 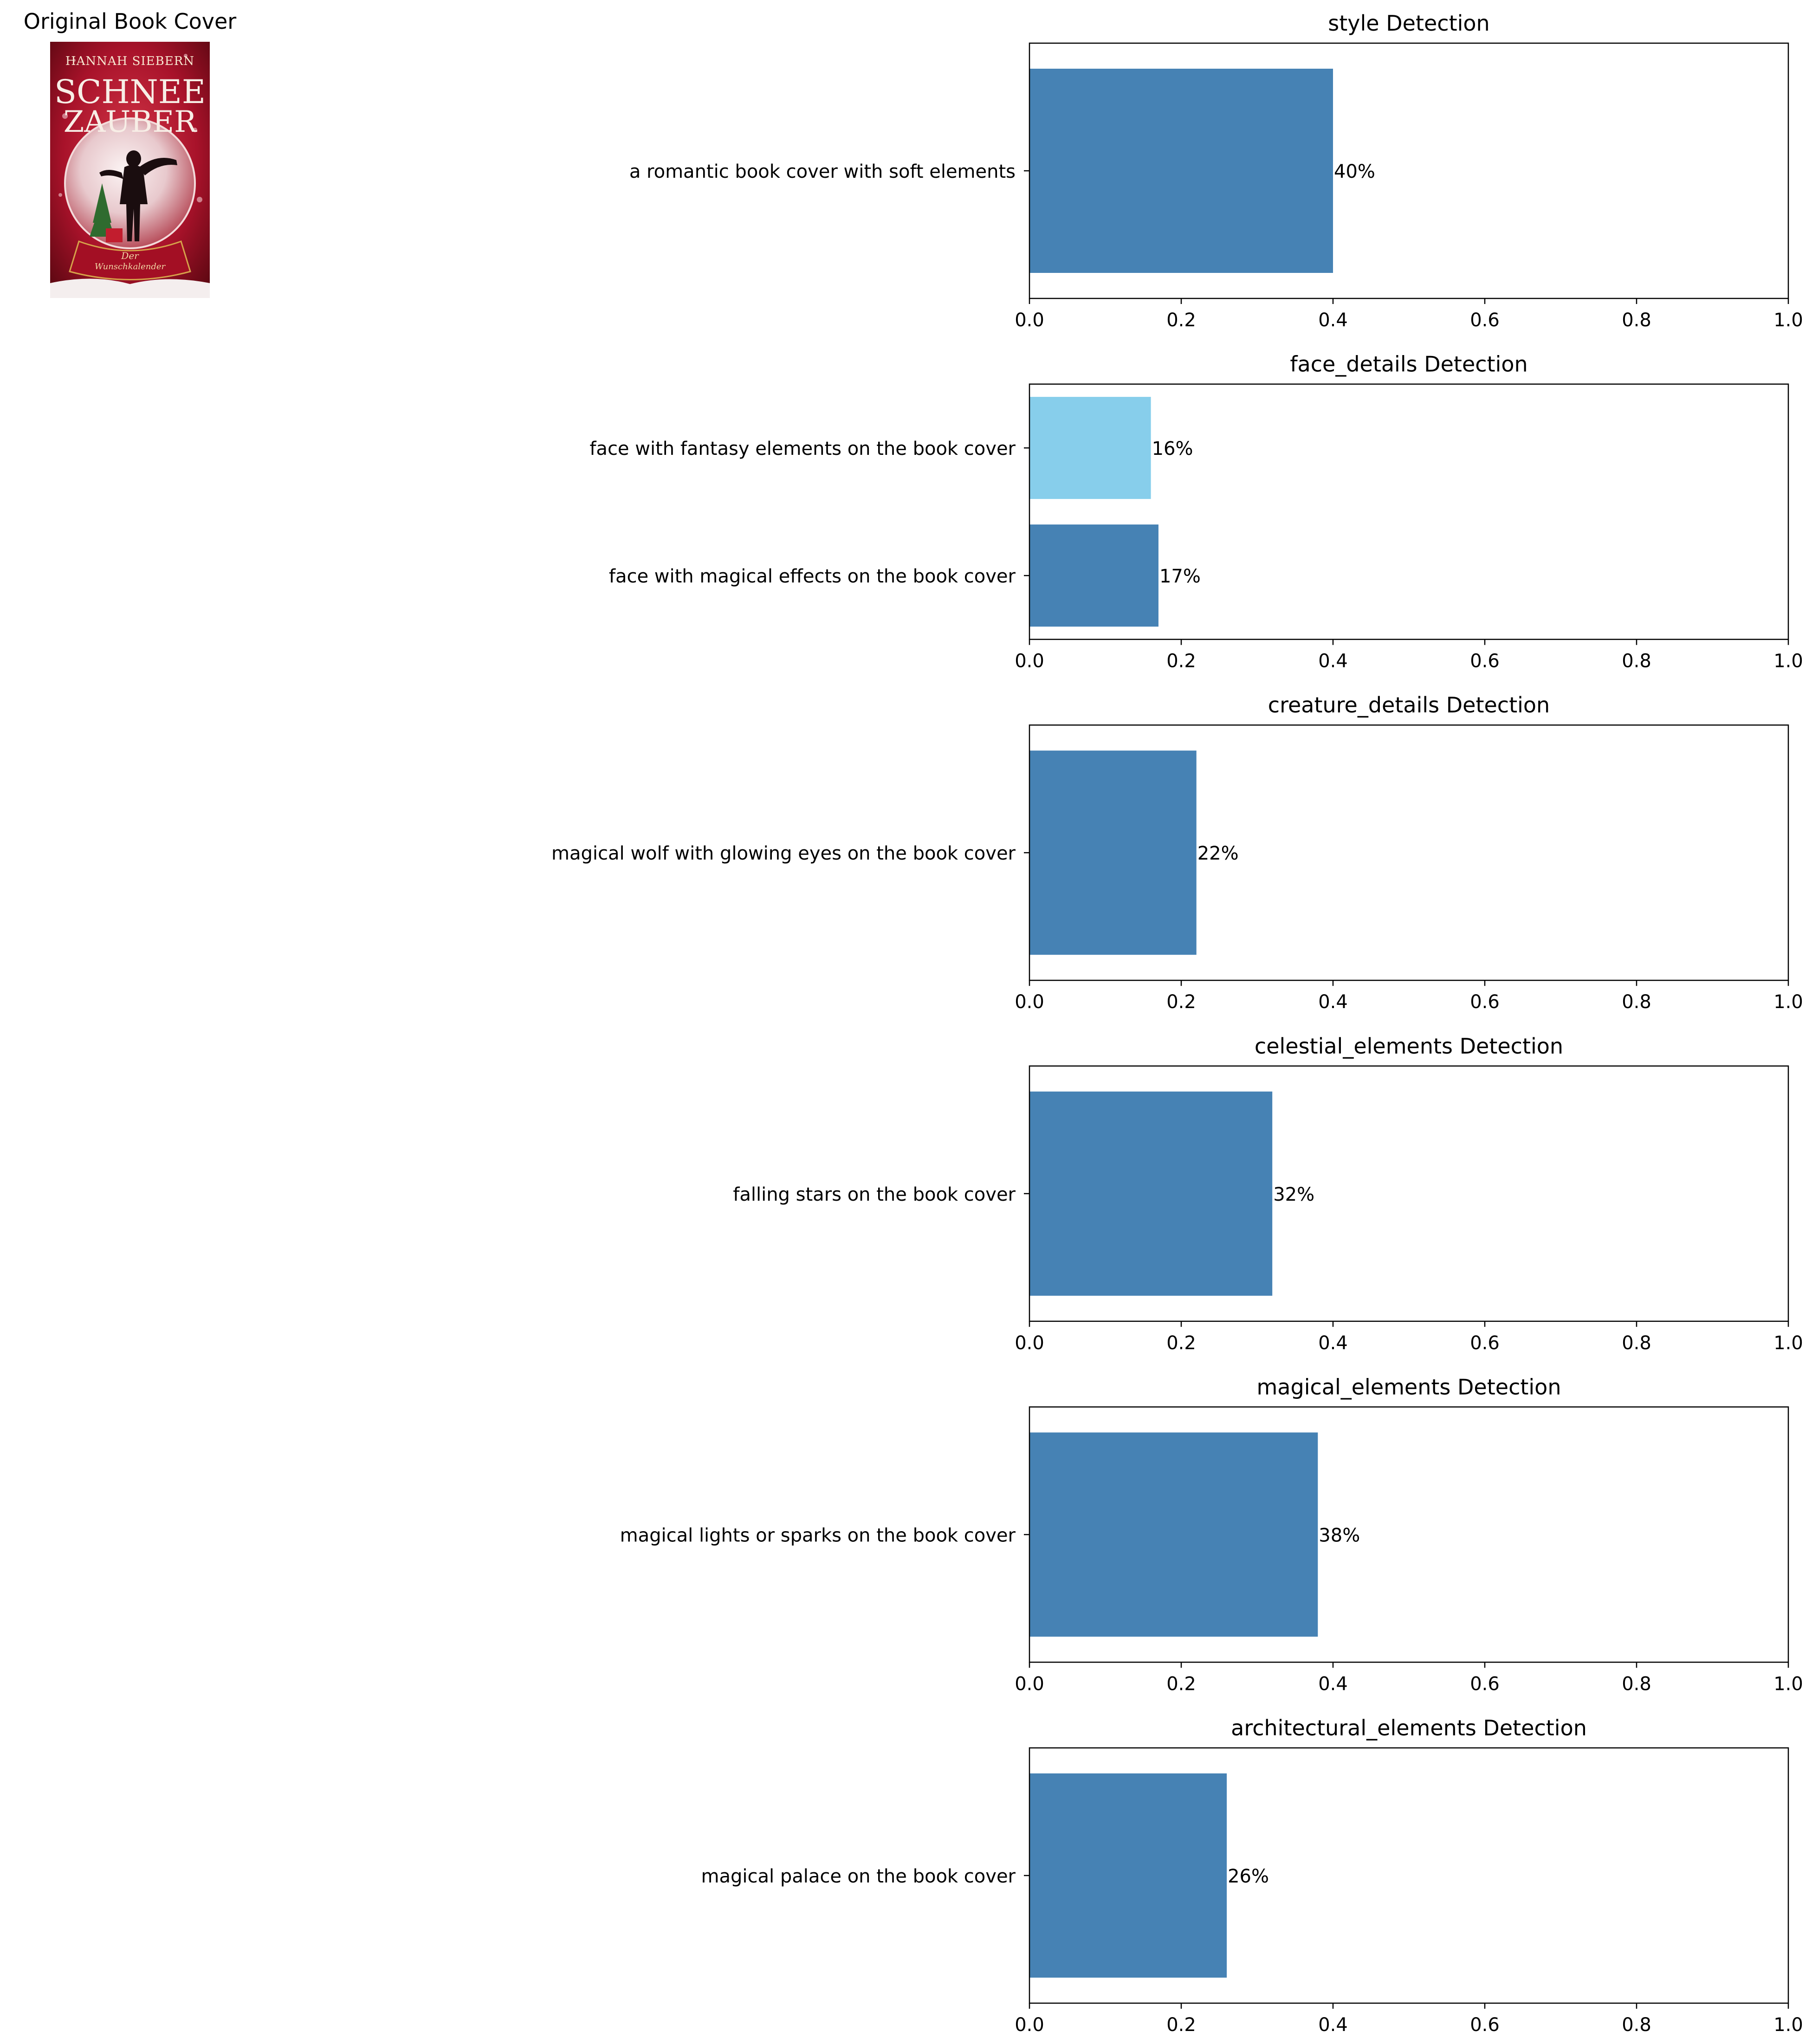 What do you see at coordinates (1172, 448) in the screenshot?
I see `bar-value-label: 16%` at bounding box center [1172, 448].